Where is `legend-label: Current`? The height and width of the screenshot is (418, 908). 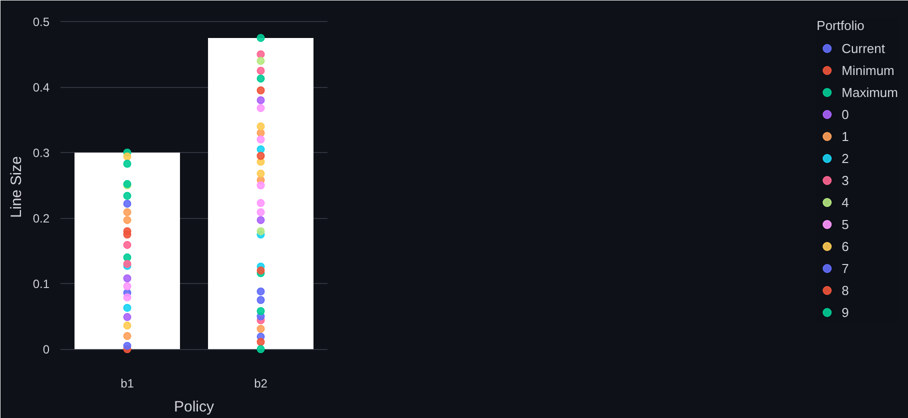 legend-label: Current is located at coordinates (864, 49).